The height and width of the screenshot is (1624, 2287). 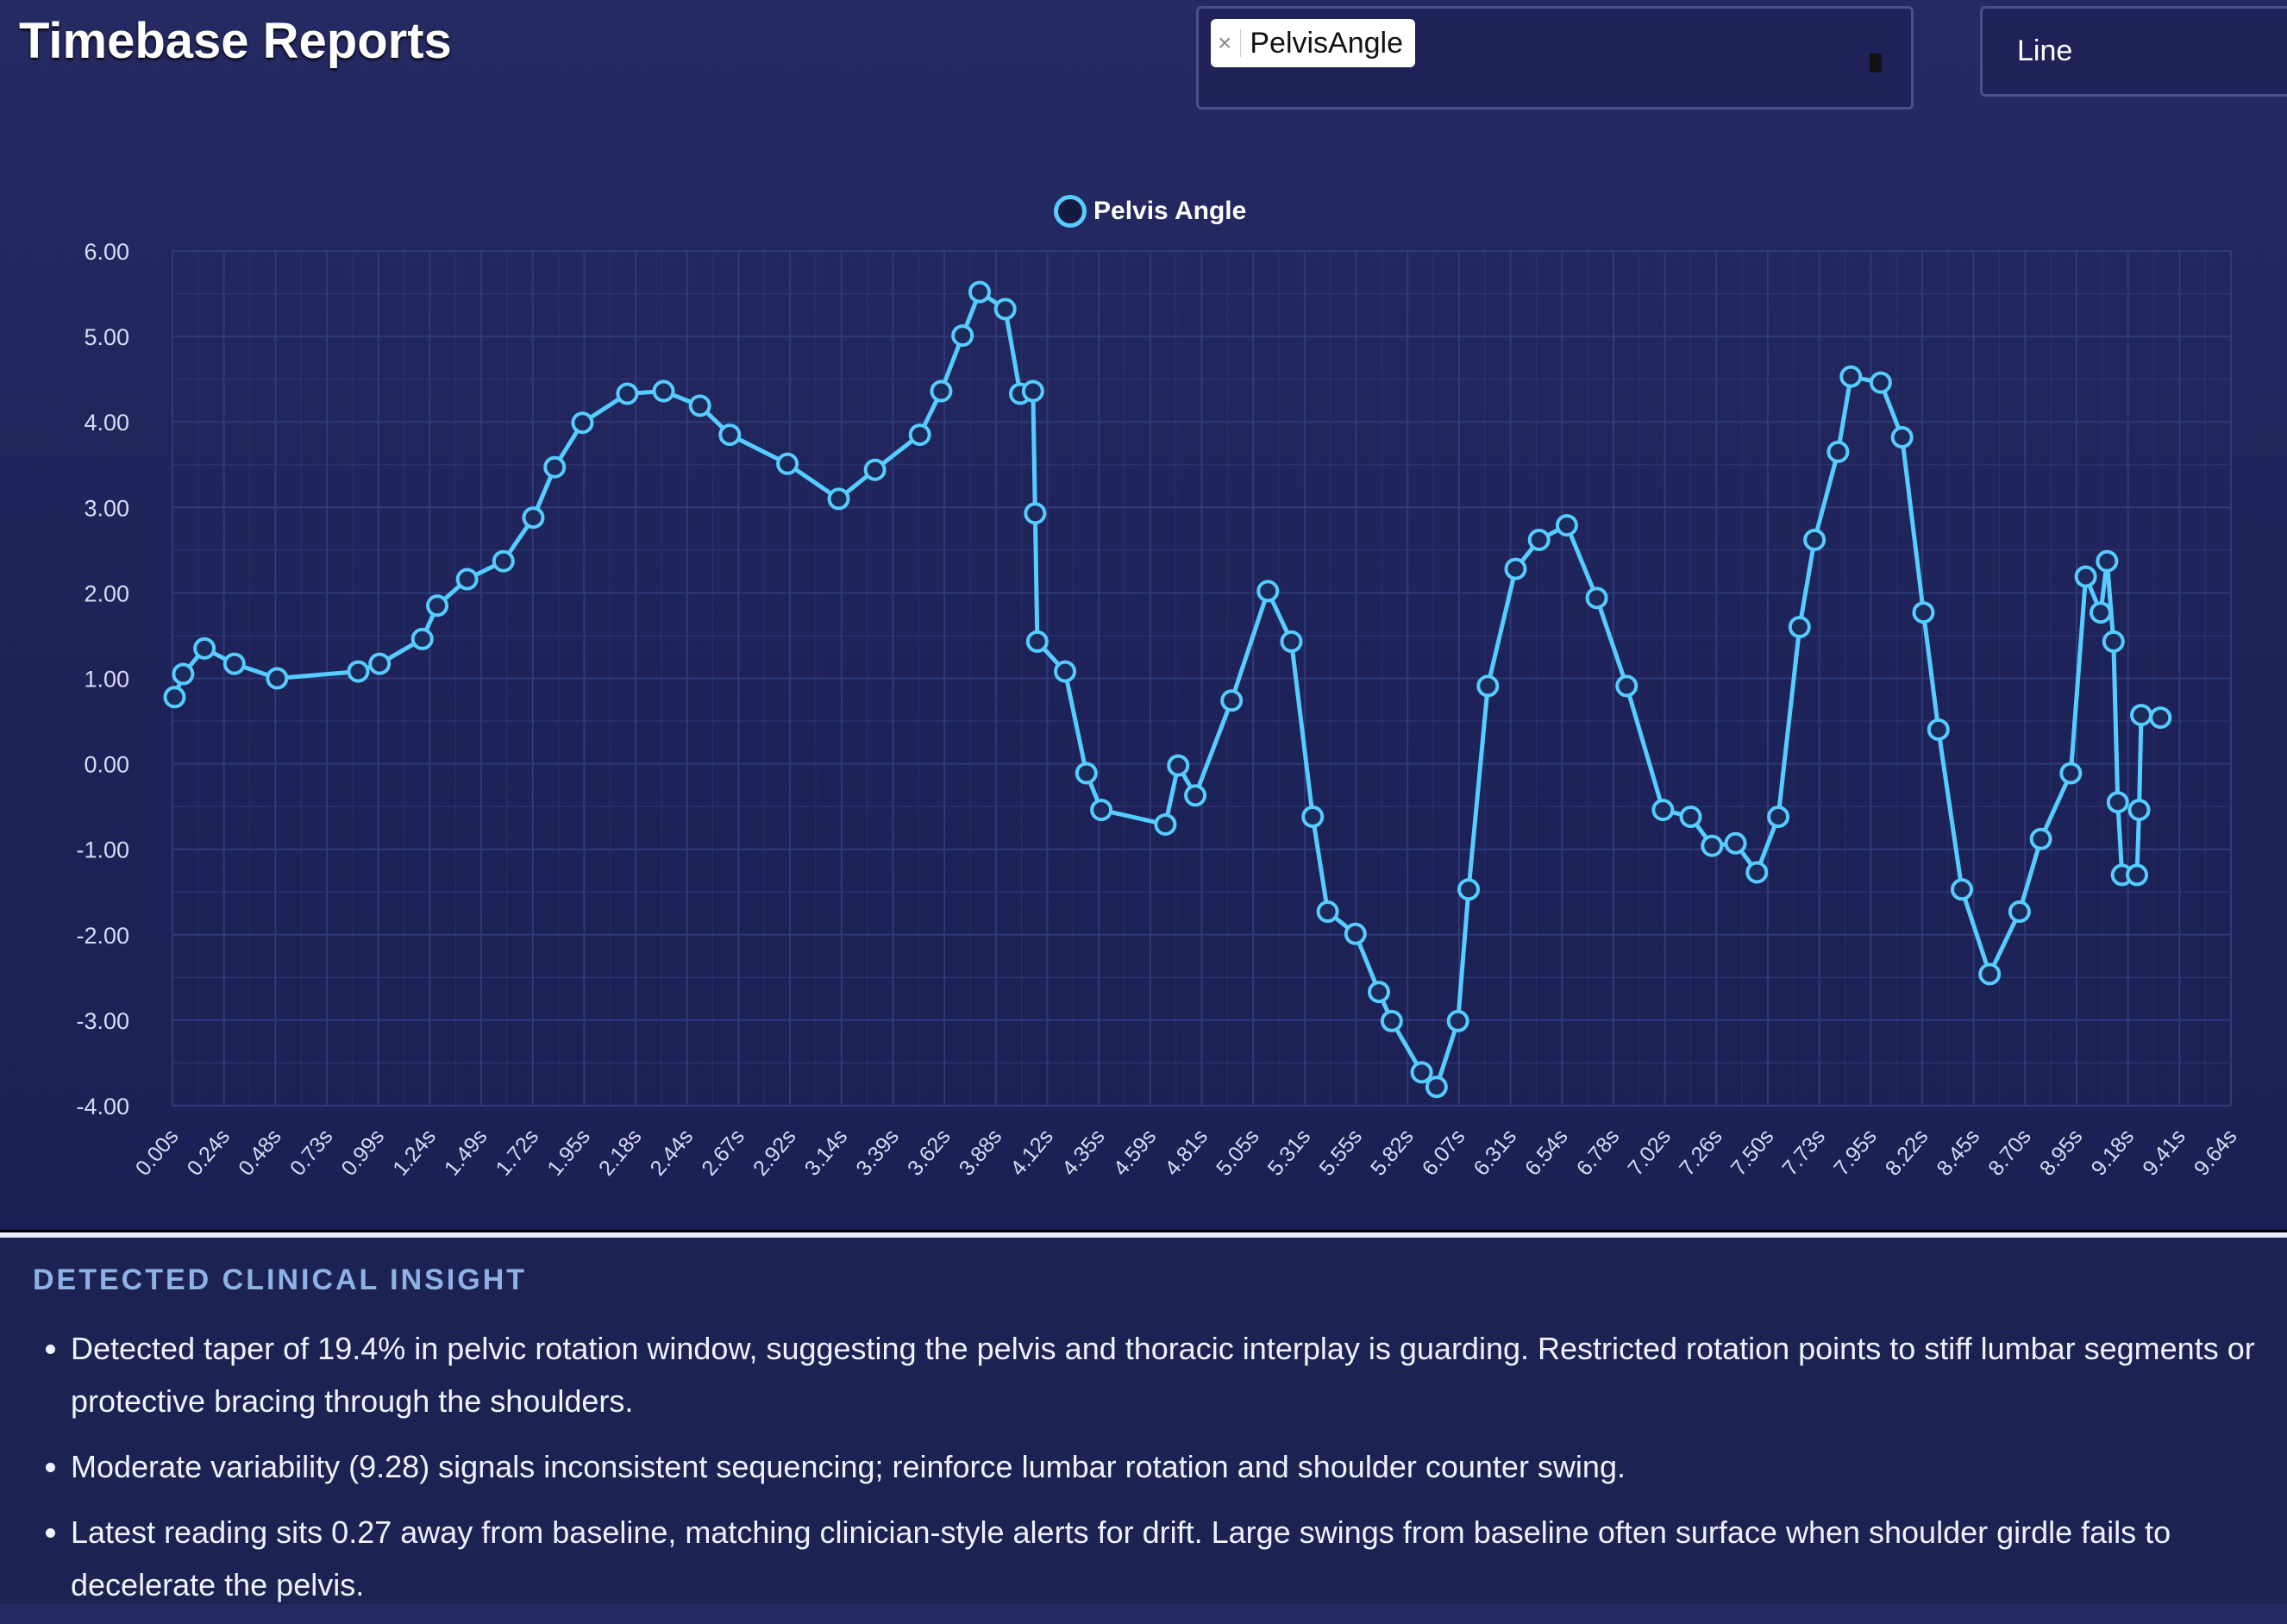 I want to click on y-tick-label: 5.00, so click(x=107, y=337).